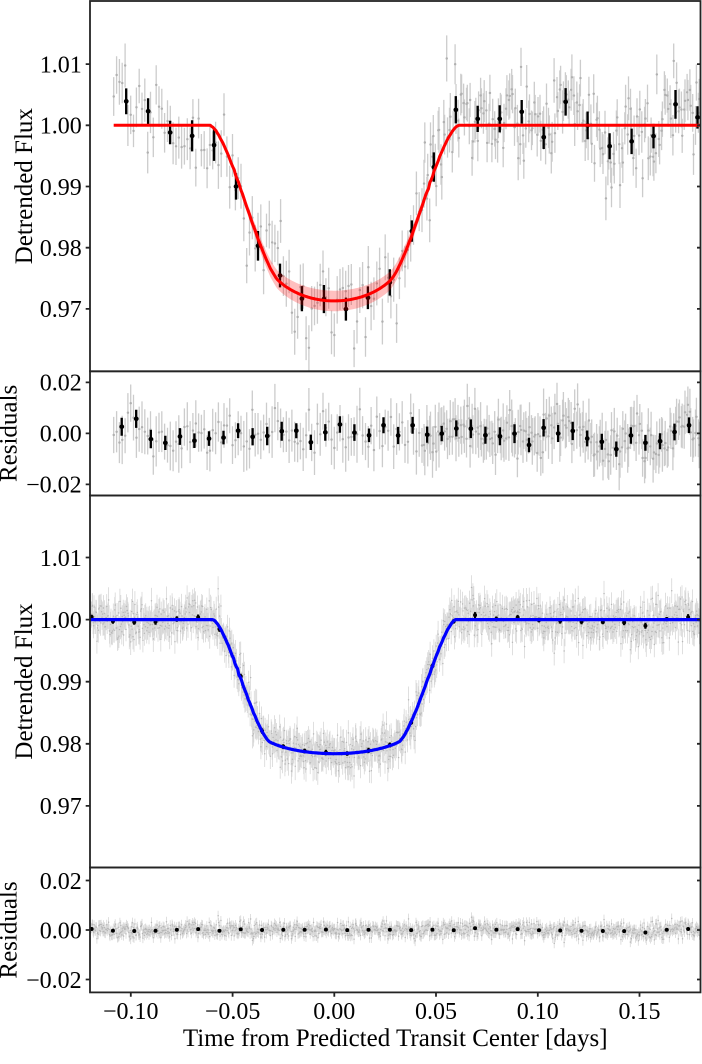 The image size is (702, 1064). I want to click on svg-text: −0.05, so click(233, 1012).